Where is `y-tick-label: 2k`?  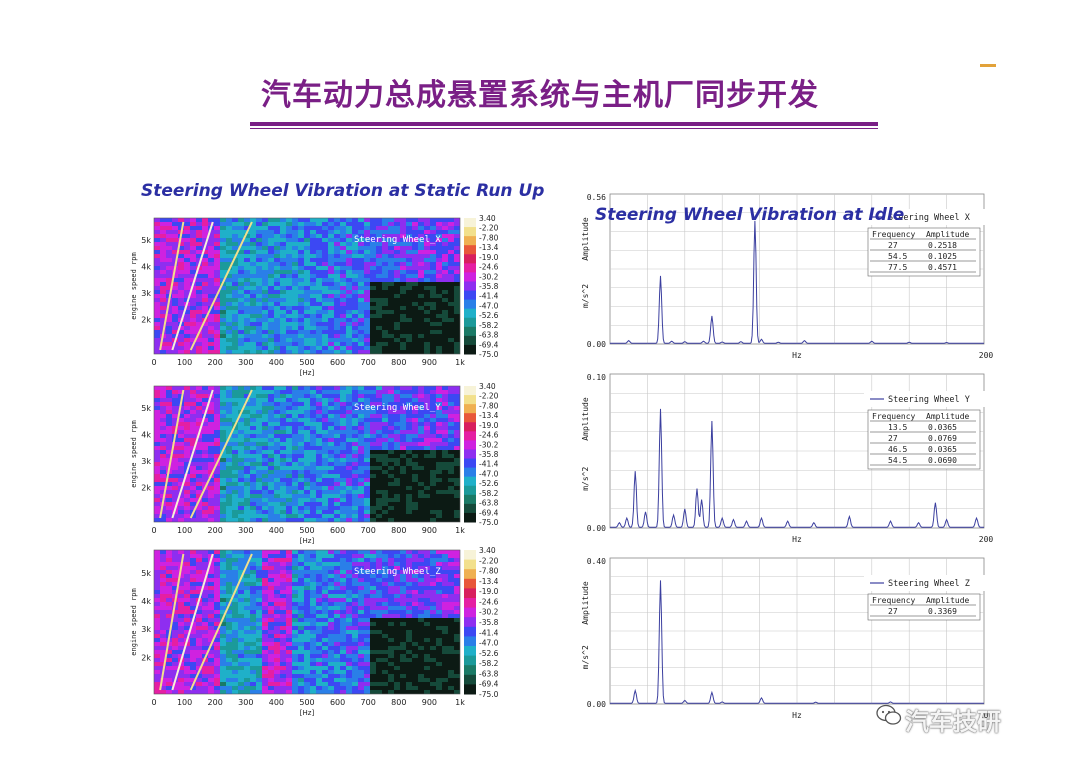 y-tick-label: 2k is located at coordinates (146, 319).